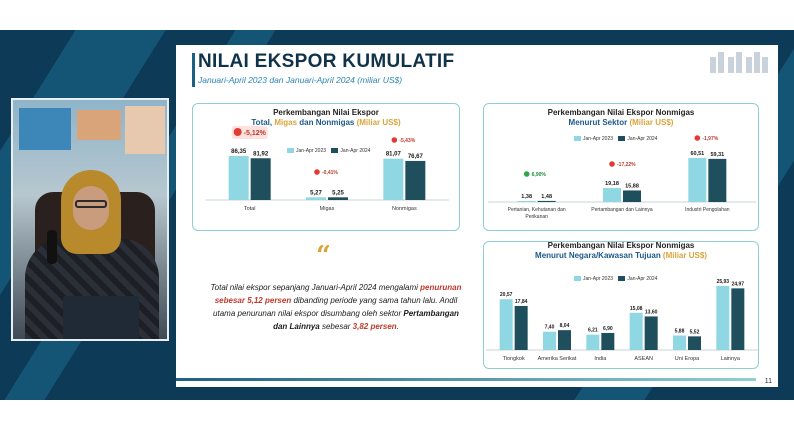  Describe the element at coordinates (326, 61) in the screenshot. I see `slide-title: NILAI EKSPOR KUMULATIF` at that location.